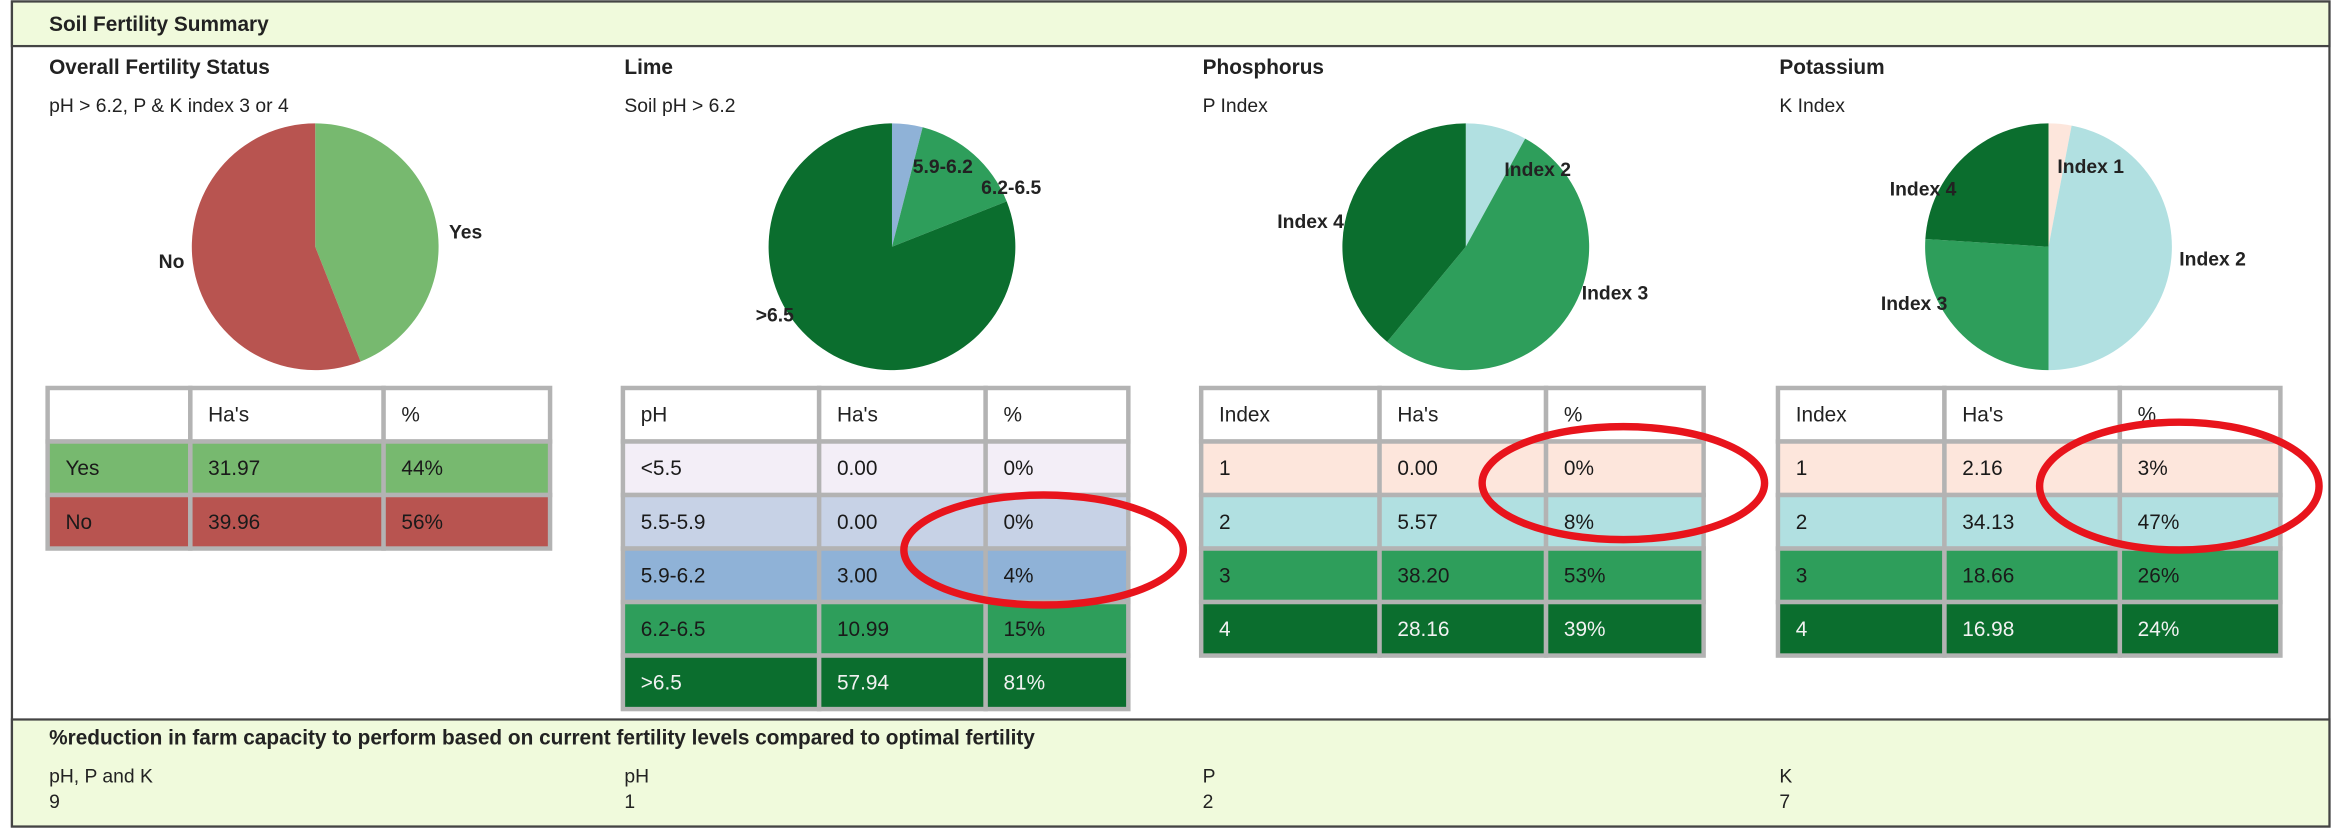 The image size is (2331, 828). I want to click on footer-label: K, so click(1785, 777).